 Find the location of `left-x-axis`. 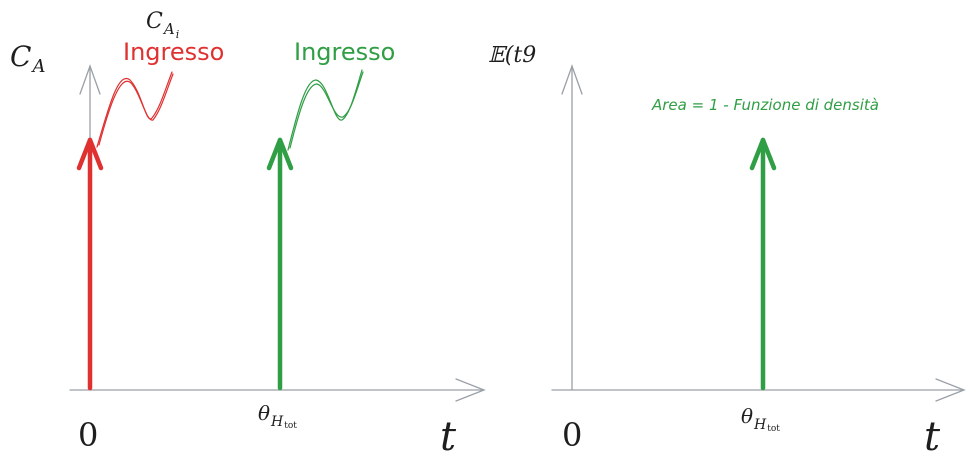

left-x-axis is located at coordinates (277, 390).